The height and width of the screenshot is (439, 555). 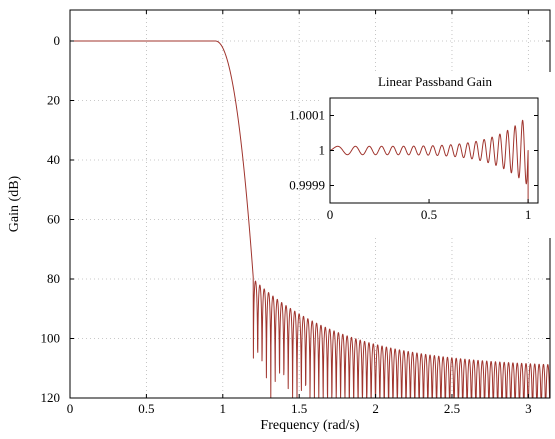 What do you see at coordinates (452, 408) in the screenshot?
I see `x-tick-label: 2.5` at bounding box center [452, 408].